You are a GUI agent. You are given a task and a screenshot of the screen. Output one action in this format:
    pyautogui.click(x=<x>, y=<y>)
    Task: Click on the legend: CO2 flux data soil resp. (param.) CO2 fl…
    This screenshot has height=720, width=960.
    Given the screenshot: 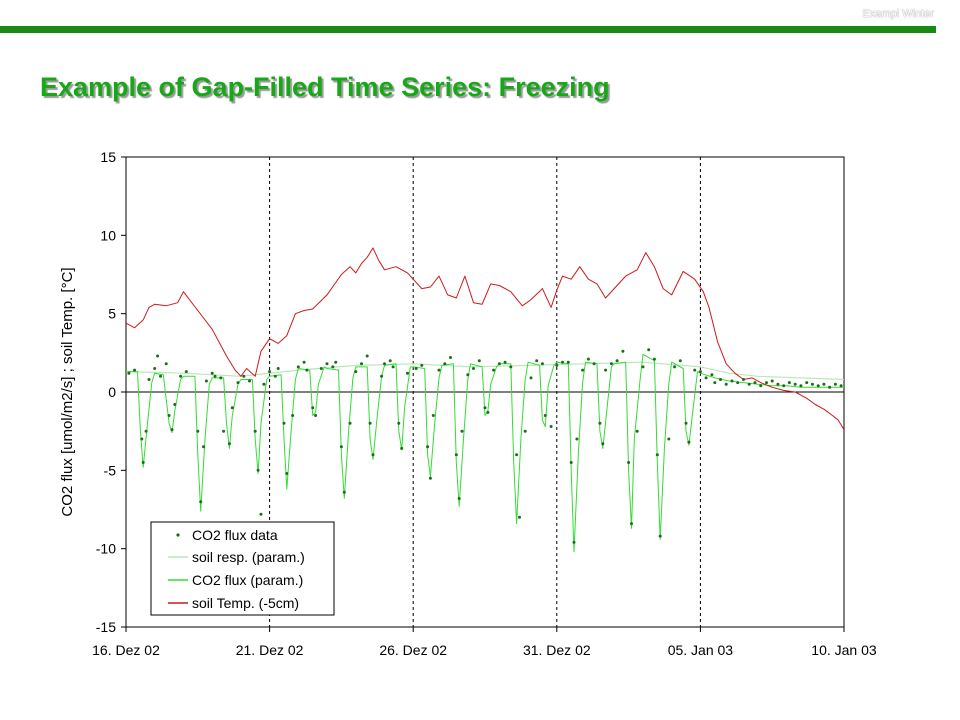 What is the action you would take?
    pyautogui.click(x=242, y=568)
    